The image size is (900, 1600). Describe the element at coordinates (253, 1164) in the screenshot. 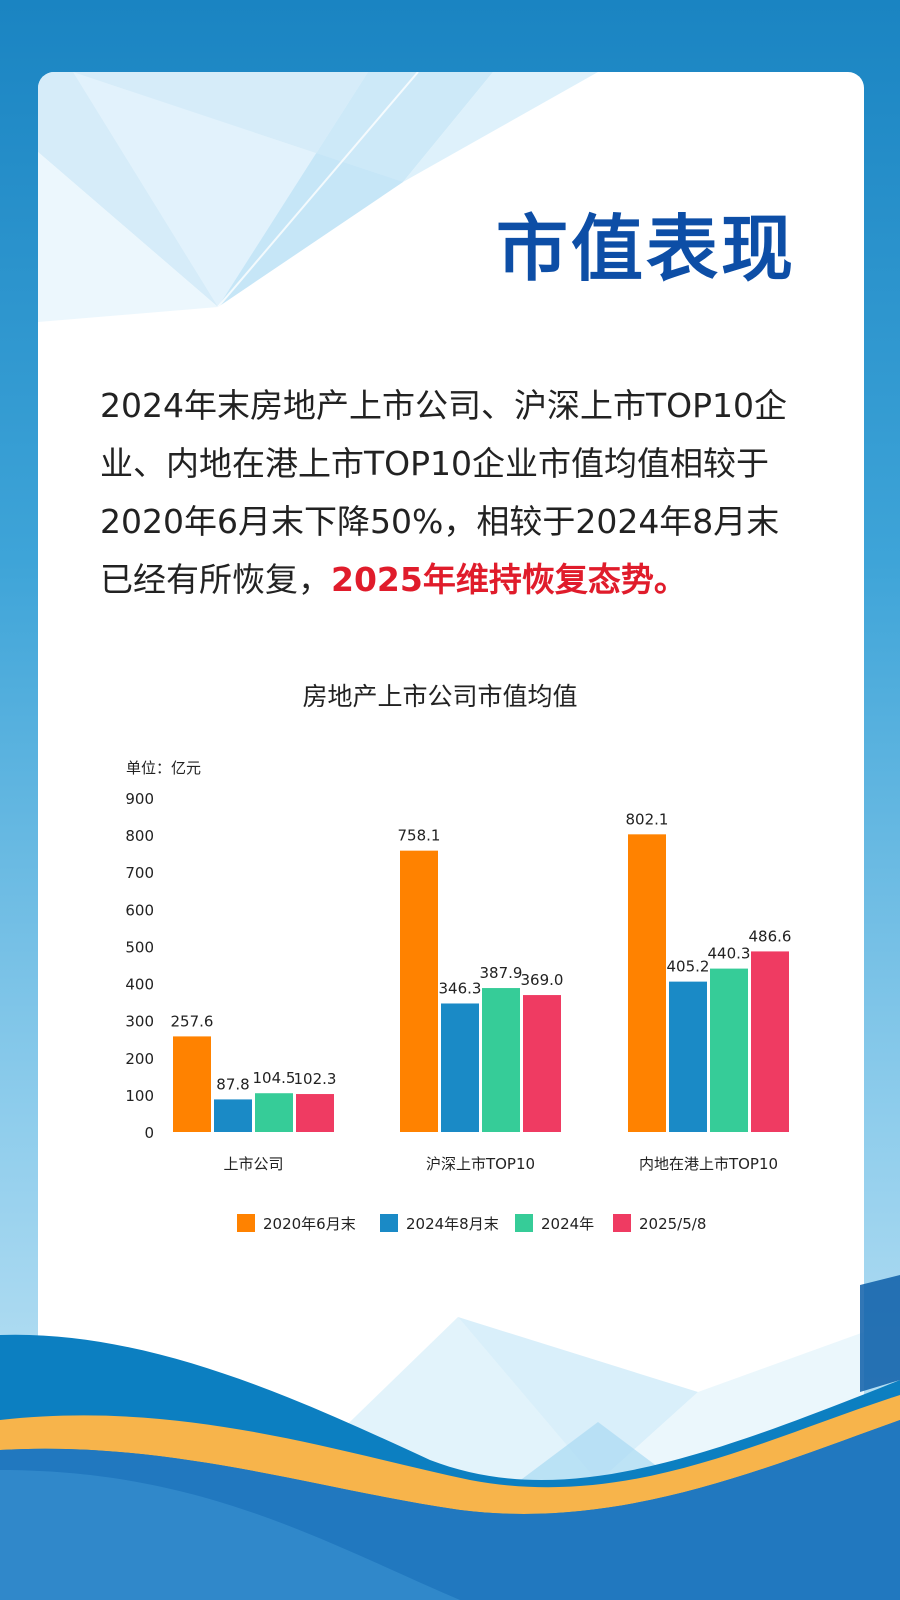

I see `x-category-label: 上市公司` at that location.